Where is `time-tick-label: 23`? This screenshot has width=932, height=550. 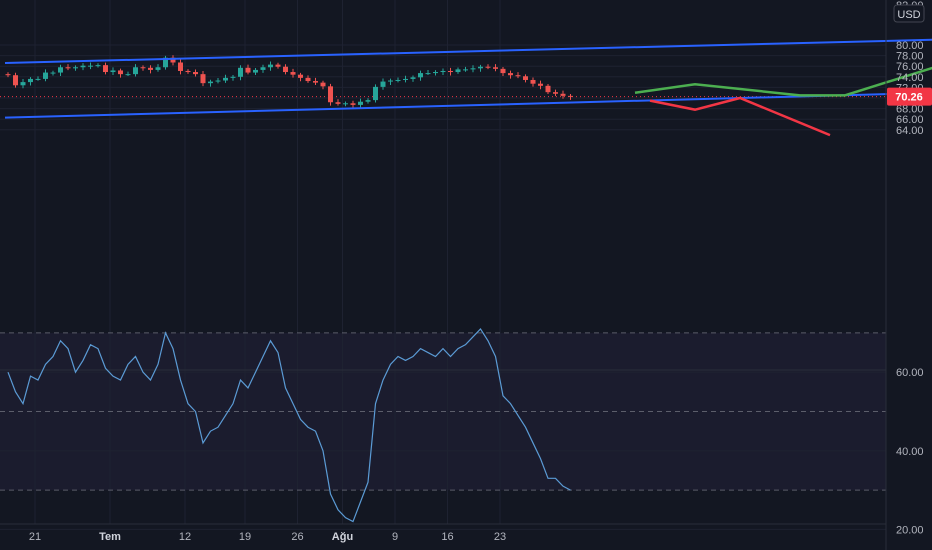 time-tick-label: 23 is located at coordinates (500, 537).